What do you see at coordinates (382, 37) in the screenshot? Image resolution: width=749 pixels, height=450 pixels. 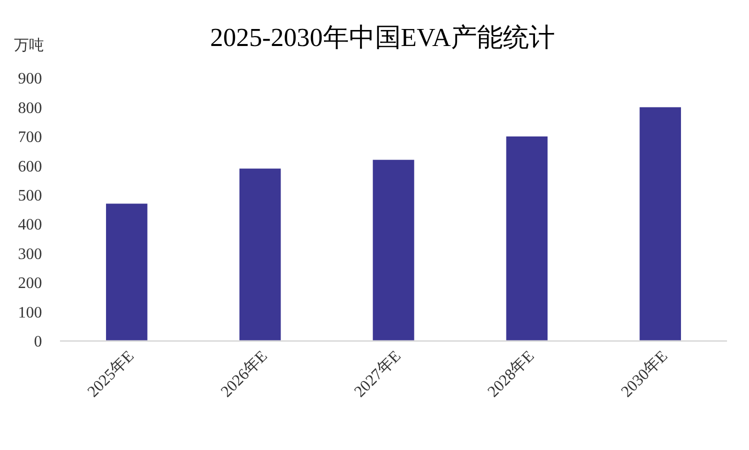 I see `chart-title: 2025-2030年中国EVA产能统计` at bounding box center [382, 37].